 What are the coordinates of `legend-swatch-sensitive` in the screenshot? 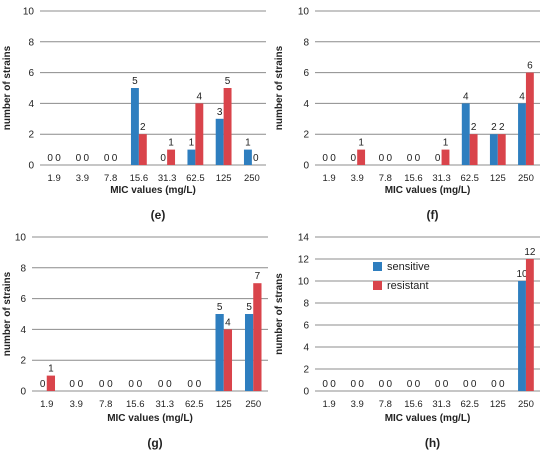 It's located at (377, 266).